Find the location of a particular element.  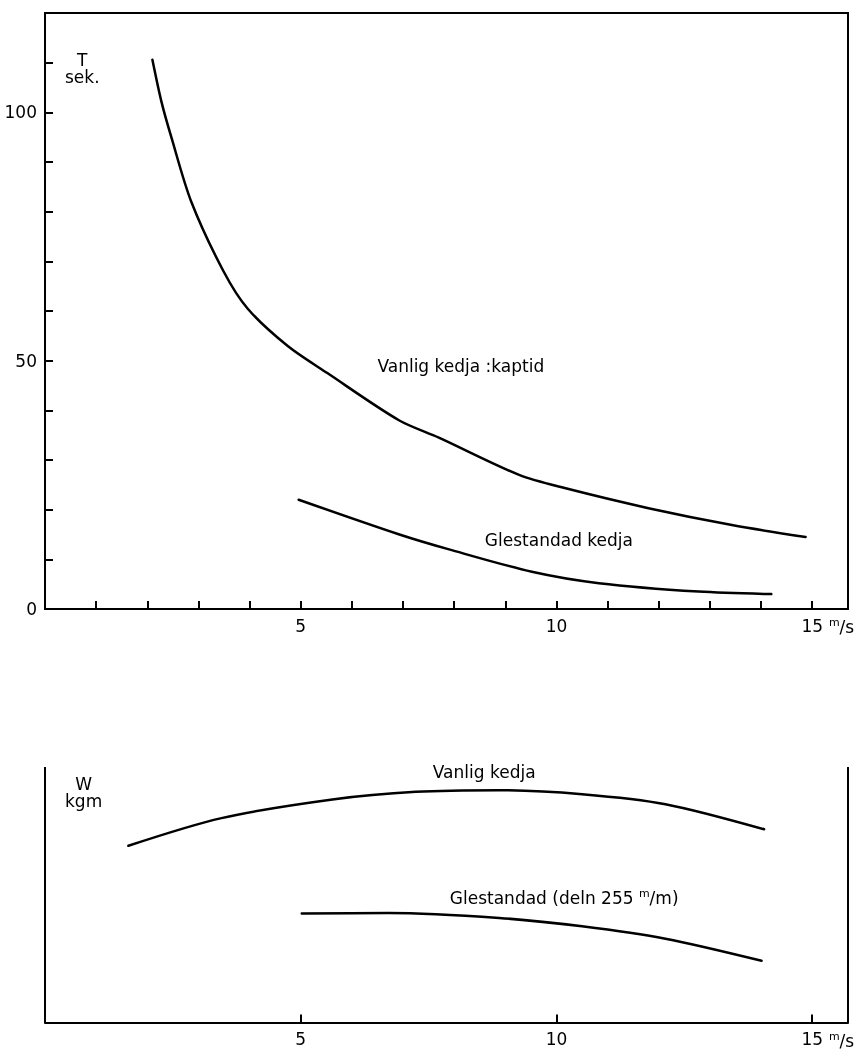

y-axis-title: T sek. is located at coordinates (82, 68).